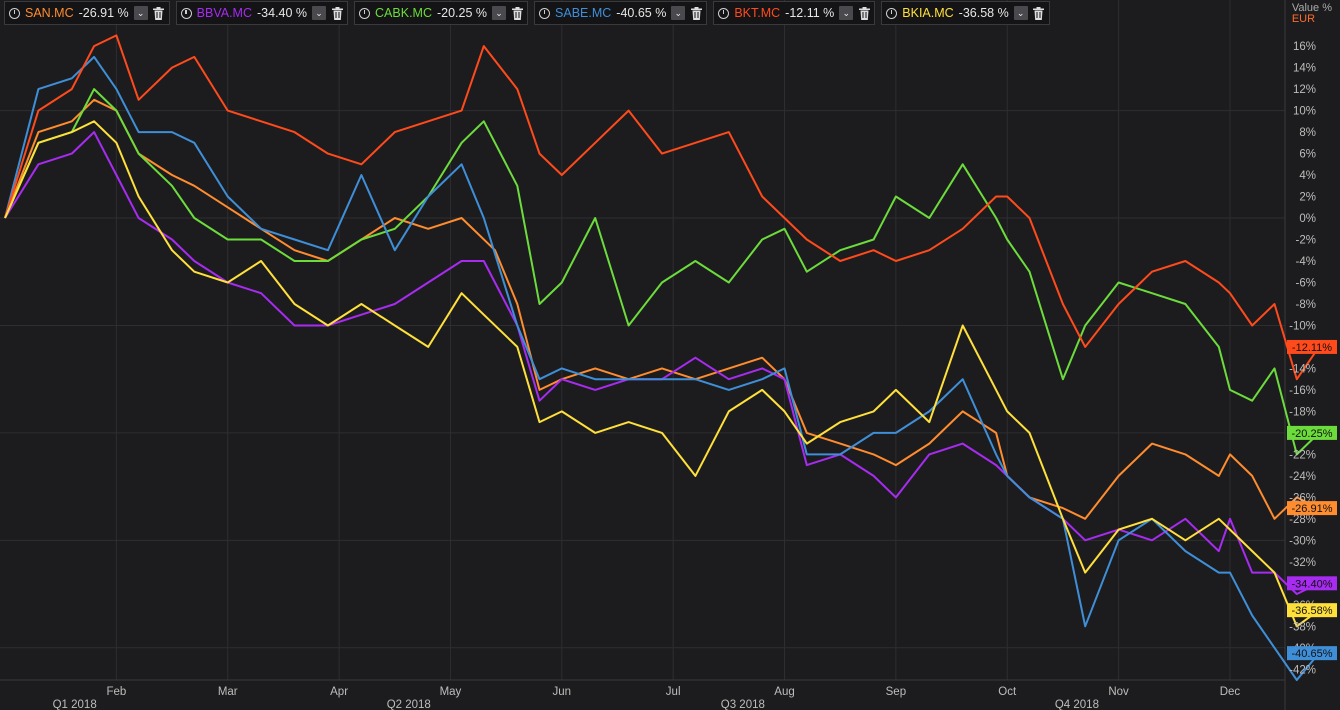 This screenshot has width=1340, height=710. What do you see at coordinates (1307, 133) in the screenshot?
I see `y-tick-label: 8%` at bounding box center [1307, 133].